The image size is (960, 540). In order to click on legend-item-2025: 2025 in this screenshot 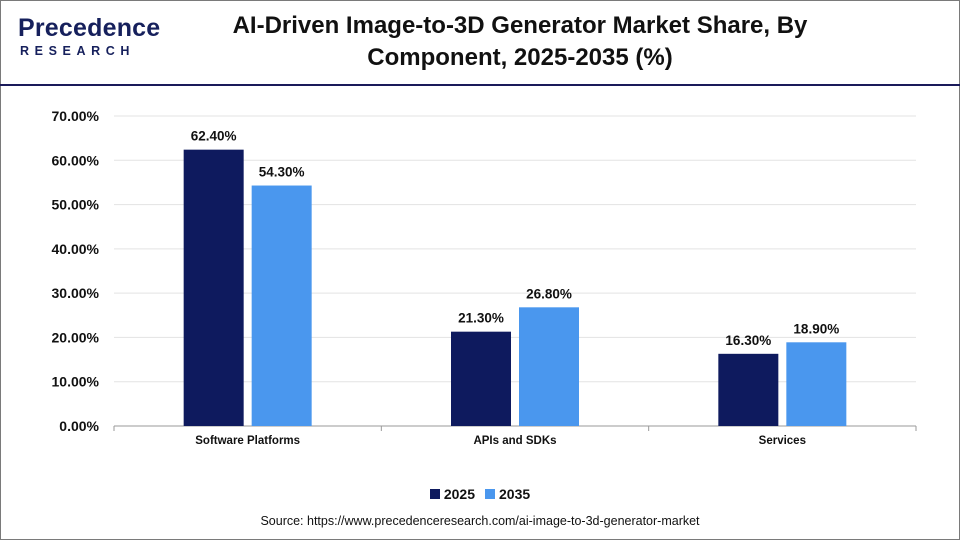, I will do `click(452, 494)`.